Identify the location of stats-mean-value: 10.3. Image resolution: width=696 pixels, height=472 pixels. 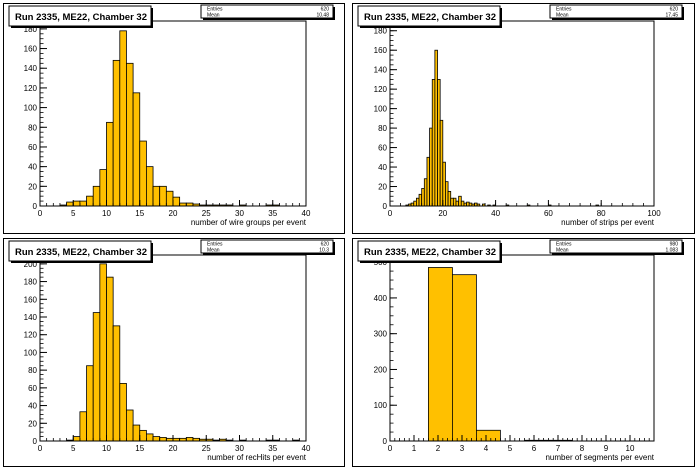
(324, 251).